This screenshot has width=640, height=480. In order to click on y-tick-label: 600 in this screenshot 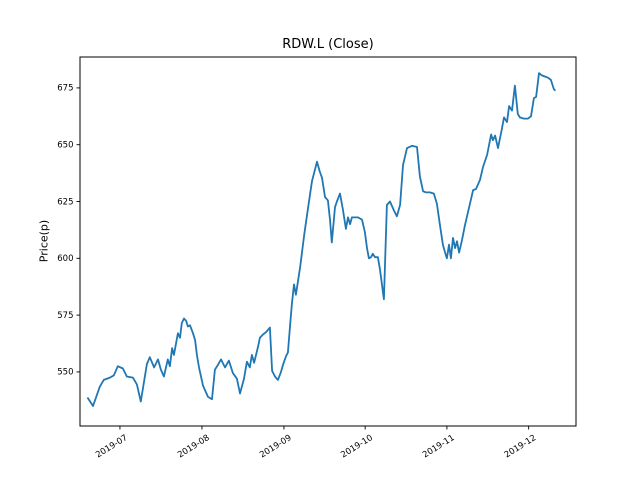, I will do `click(65, 259)`.